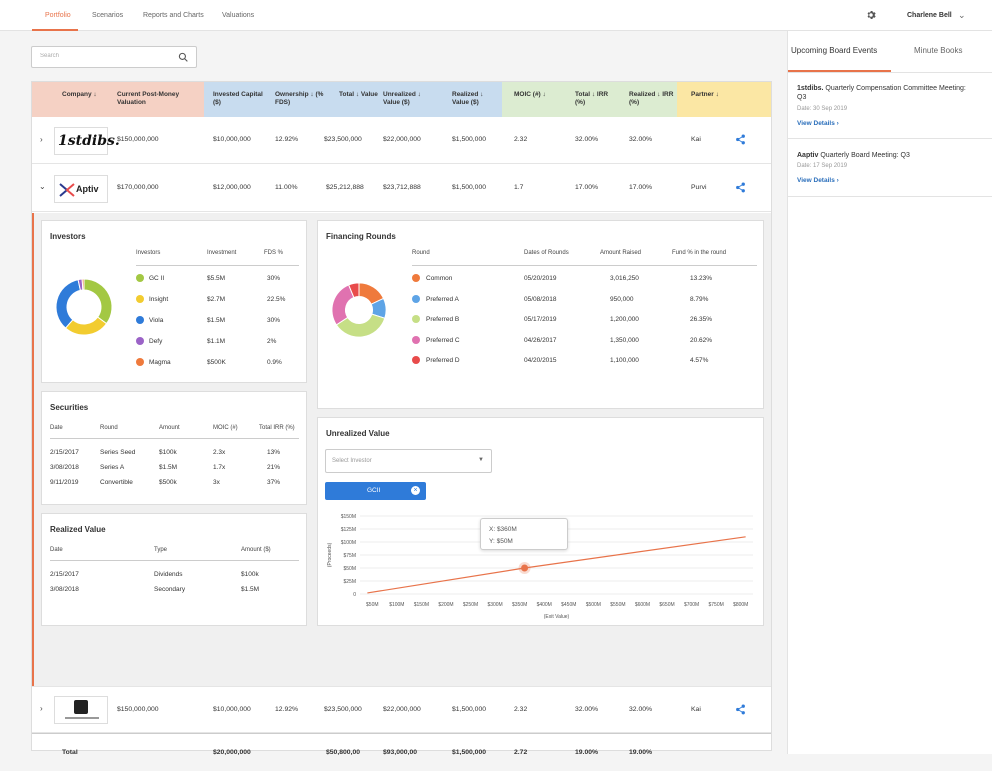  What do you see at coordinates (343, 752) in the screenshot?
I see `total-total-value: $50,800,00` at bounding box center [343, 752].